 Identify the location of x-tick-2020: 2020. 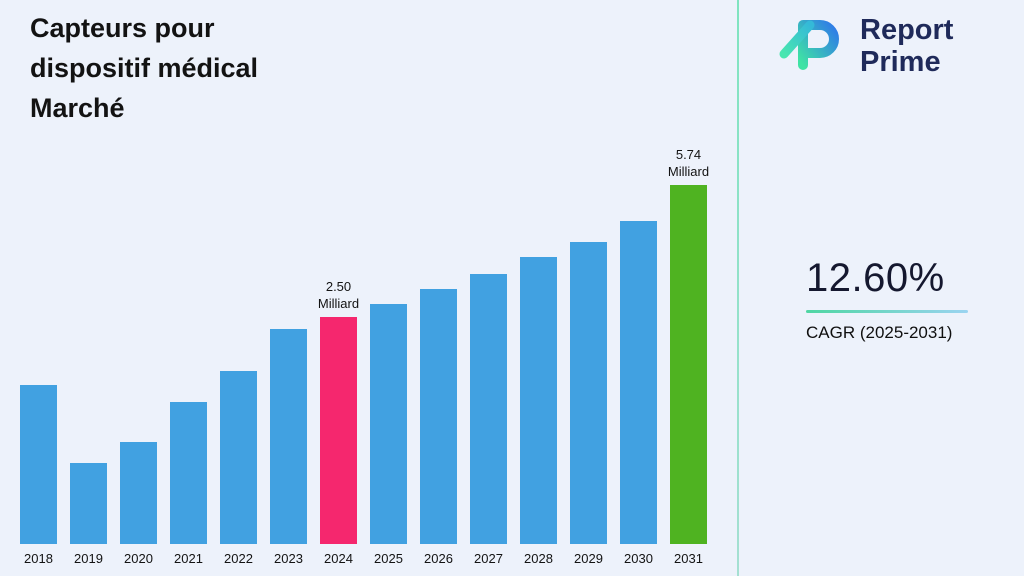
(138, 558).